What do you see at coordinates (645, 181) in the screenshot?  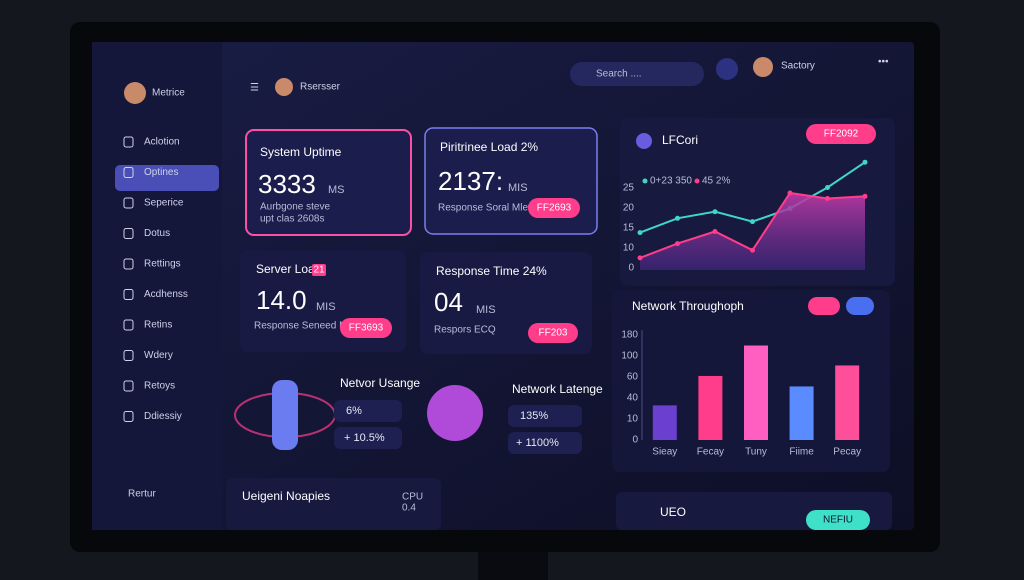 I see `legend-swatch` at bounding box center [645, 181].